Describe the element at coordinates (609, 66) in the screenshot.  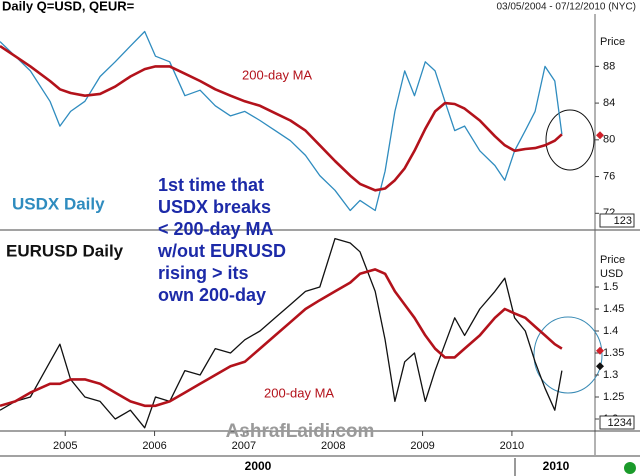
I see `y-tick-label: 88` at that location.